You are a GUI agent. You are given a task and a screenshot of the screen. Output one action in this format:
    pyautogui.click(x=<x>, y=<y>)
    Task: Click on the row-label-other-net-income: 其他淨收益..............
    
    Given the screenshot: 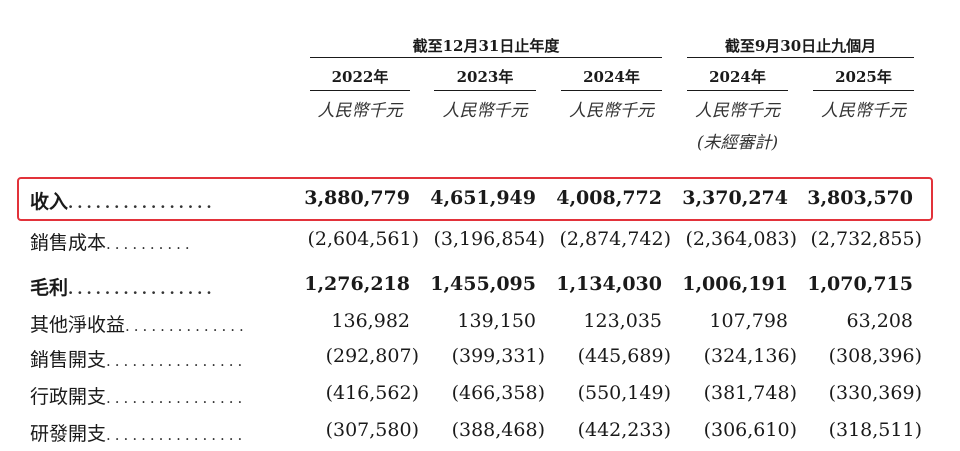 What is the action you would take?
    pyautogui.click(x=139, y=325)
    